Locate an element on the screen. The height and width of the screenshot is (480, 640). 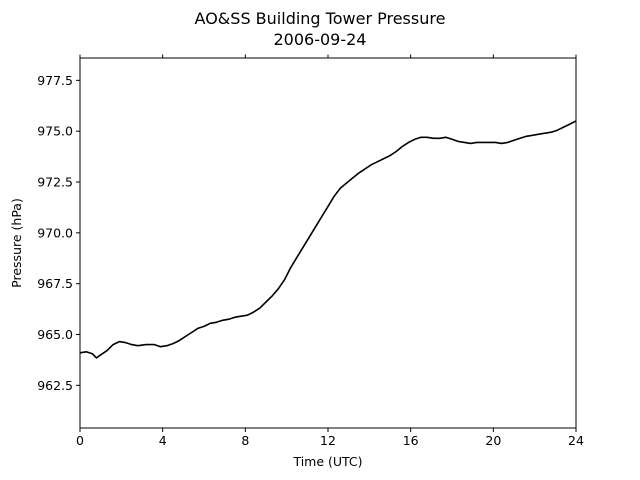
y-tick-label: 970.0 is located at coordinates (55, 232).